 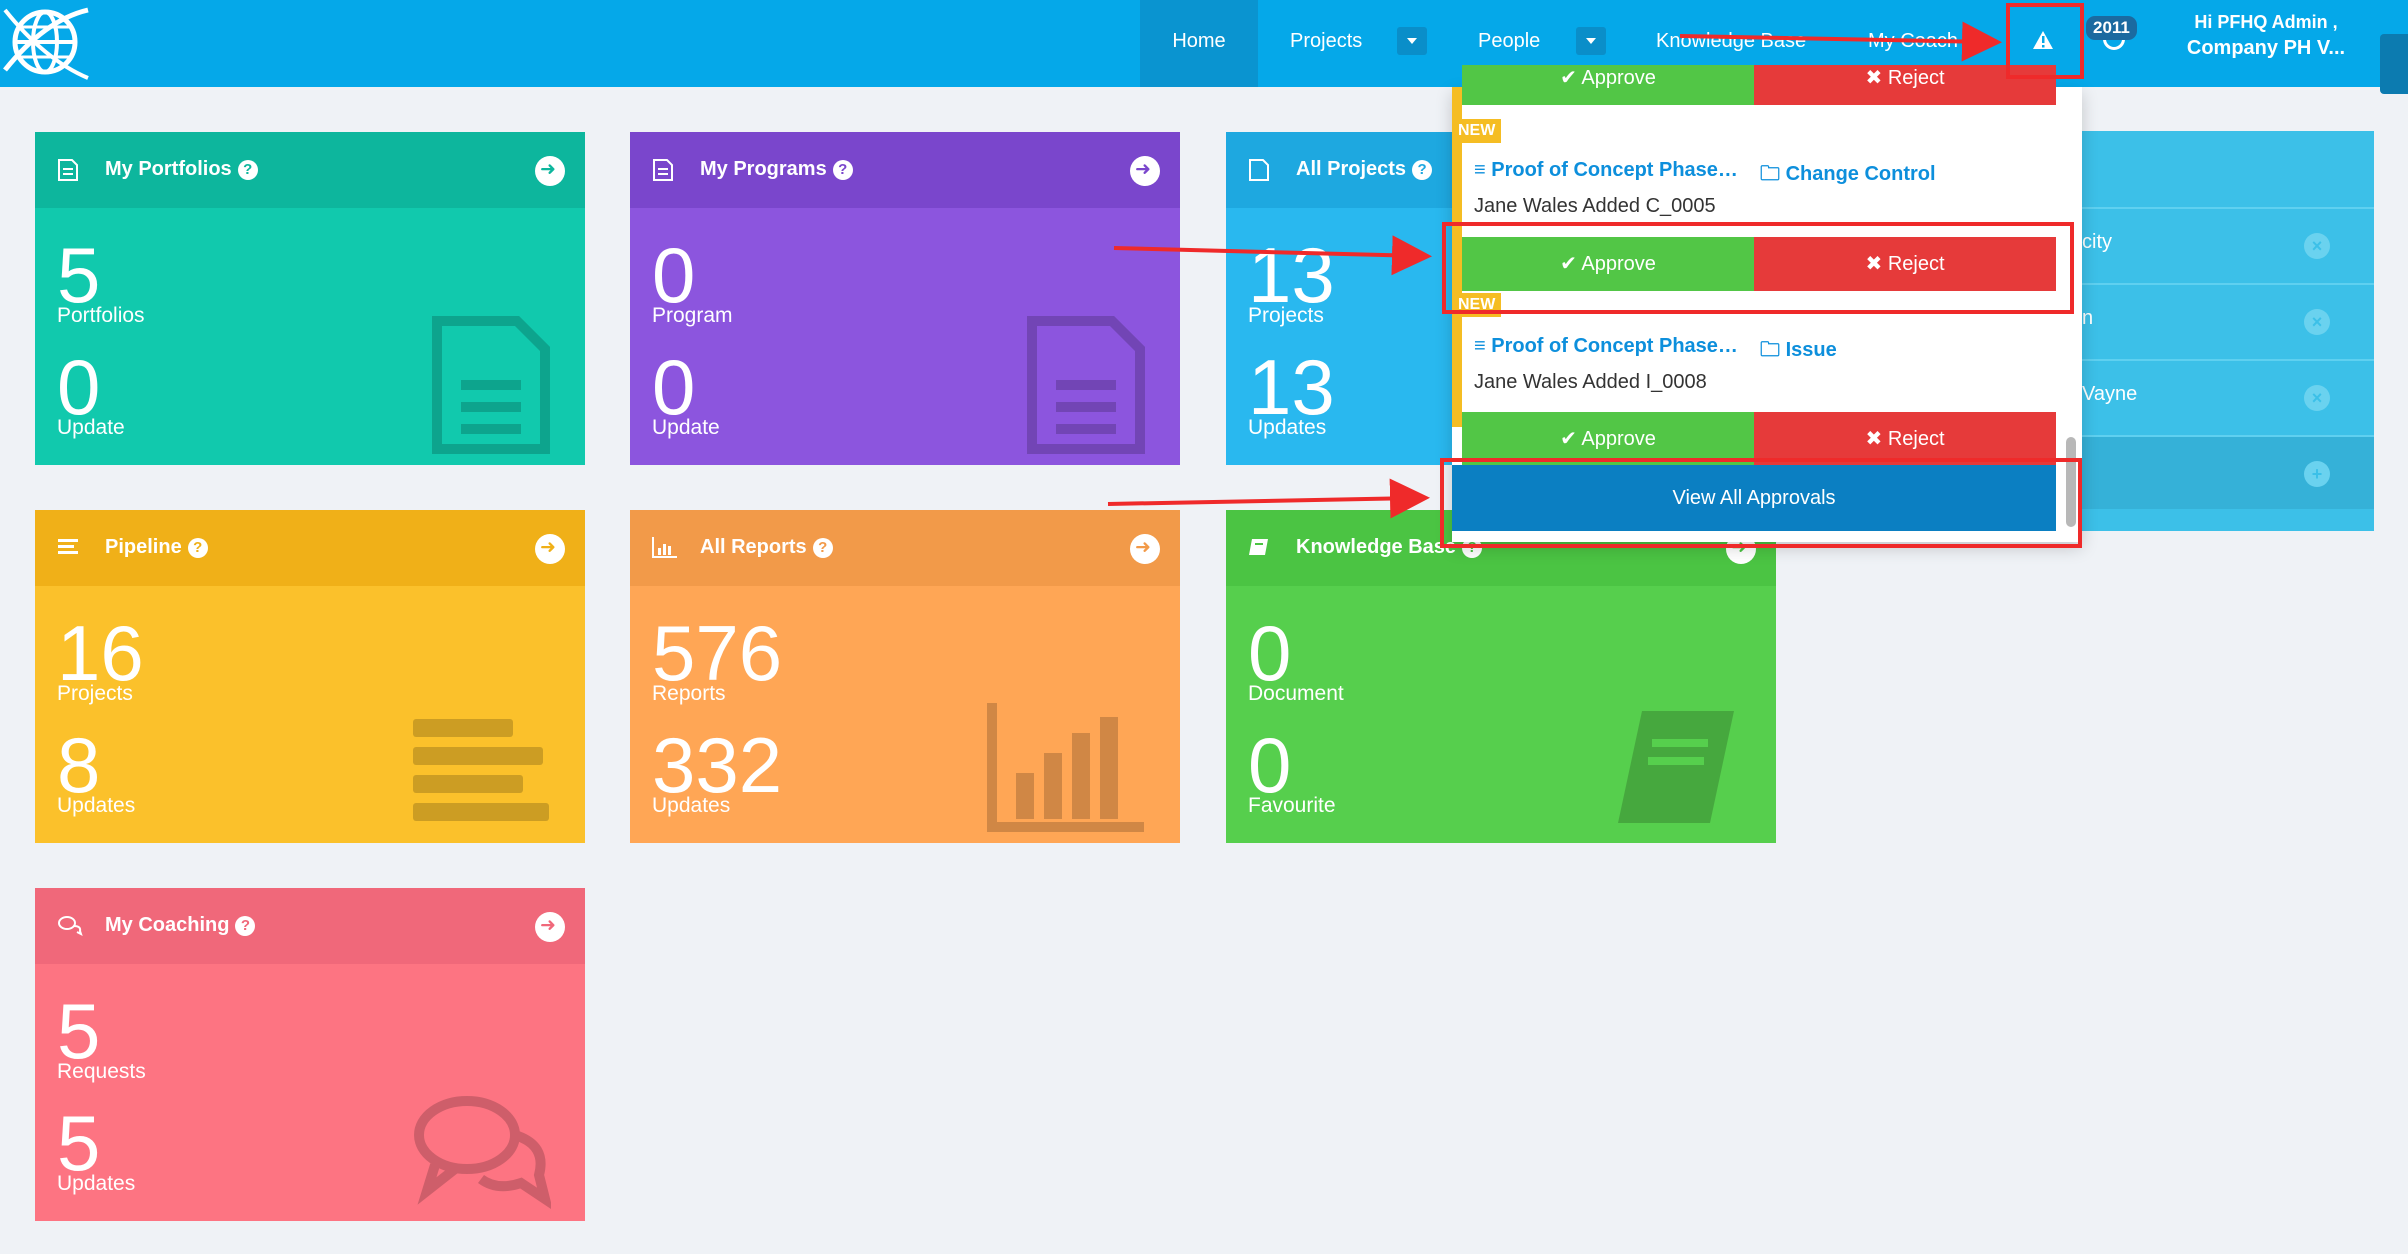 What do you see at coordinates (1065, 767) in the screenshot?
I see `bar-chart-watermark-icon` at bounding box center [1065, 767].